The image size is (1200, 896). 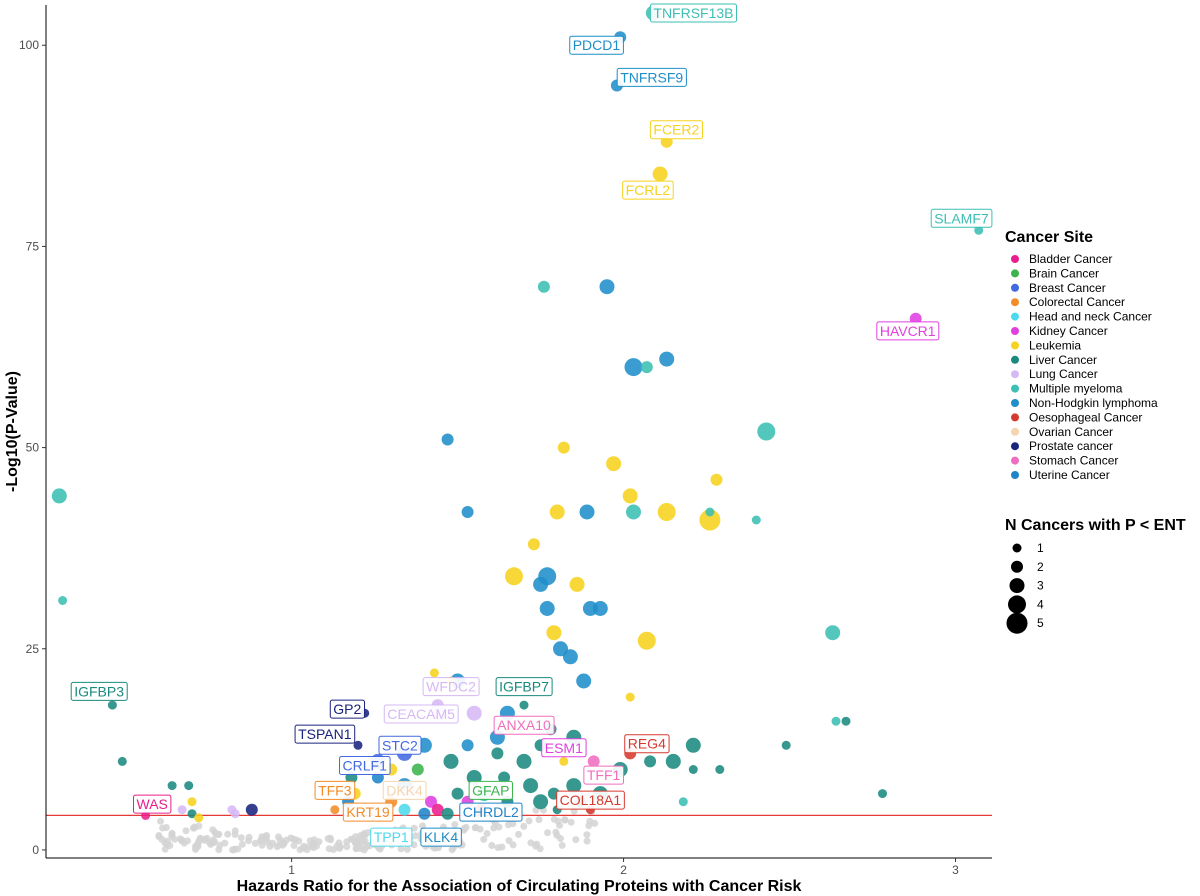 I want to click on legend-color-label: Ovarian Cancer, so click(x=1071, y=432).